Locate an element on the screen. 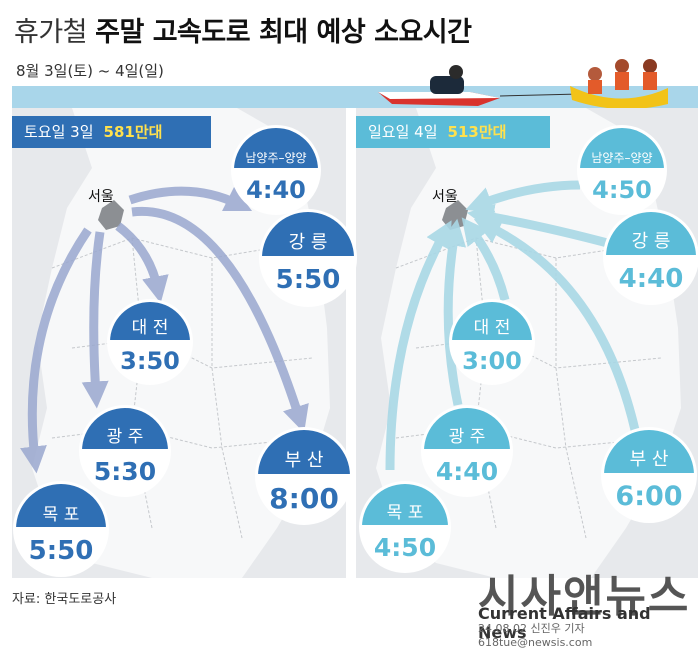  sunday-badge-gangneung: 강 릉 4:40 is located at coordinates (651, 257).